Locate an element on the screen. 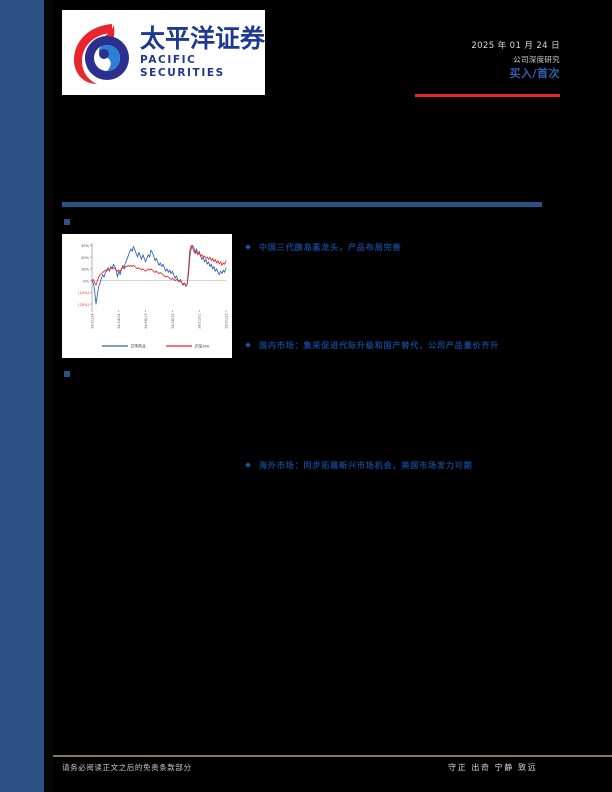 The width and height of the screenshot is (612, 792). bullet-item-2: 国内市场：集采促进代际升级和国产替代，公司产品量价齐升 is located at coordinates (372, 345).